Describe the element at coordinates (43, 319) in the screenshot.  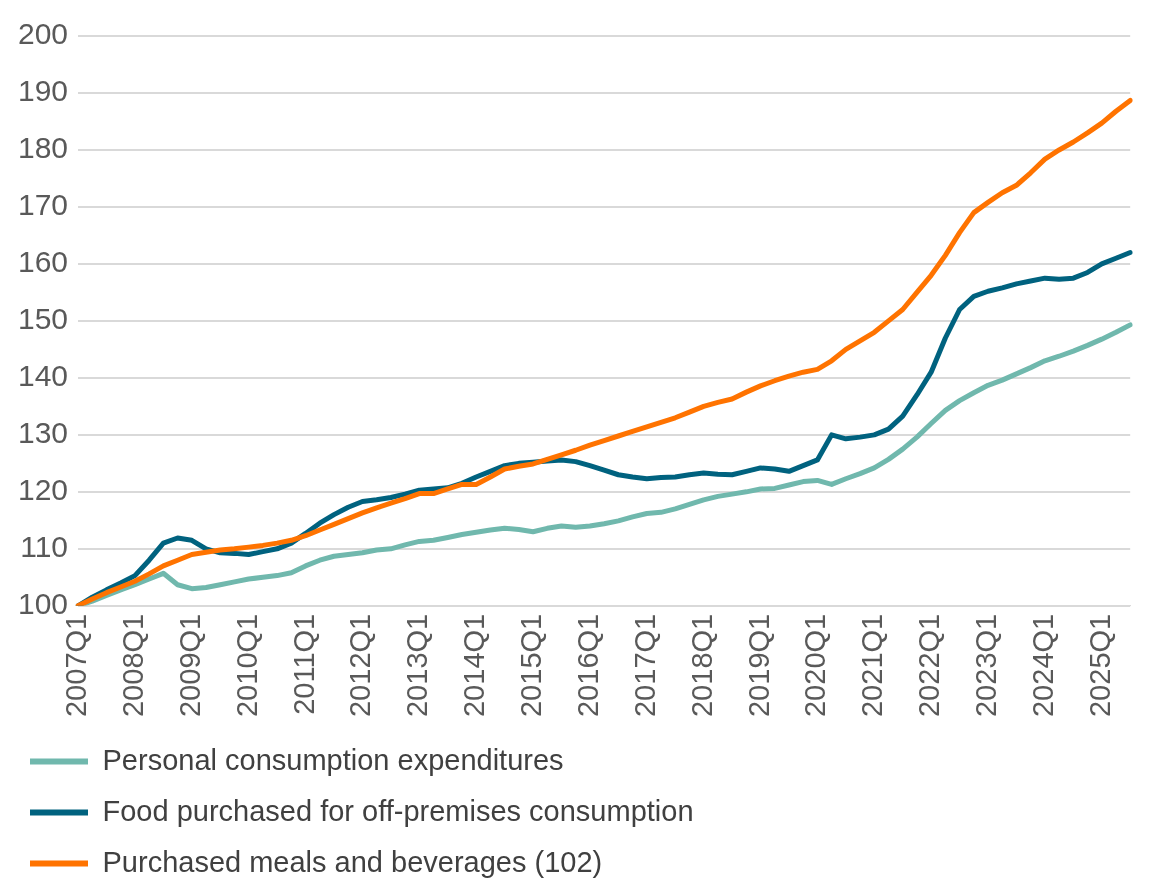
I see `y-tick-label: 150` at that location.